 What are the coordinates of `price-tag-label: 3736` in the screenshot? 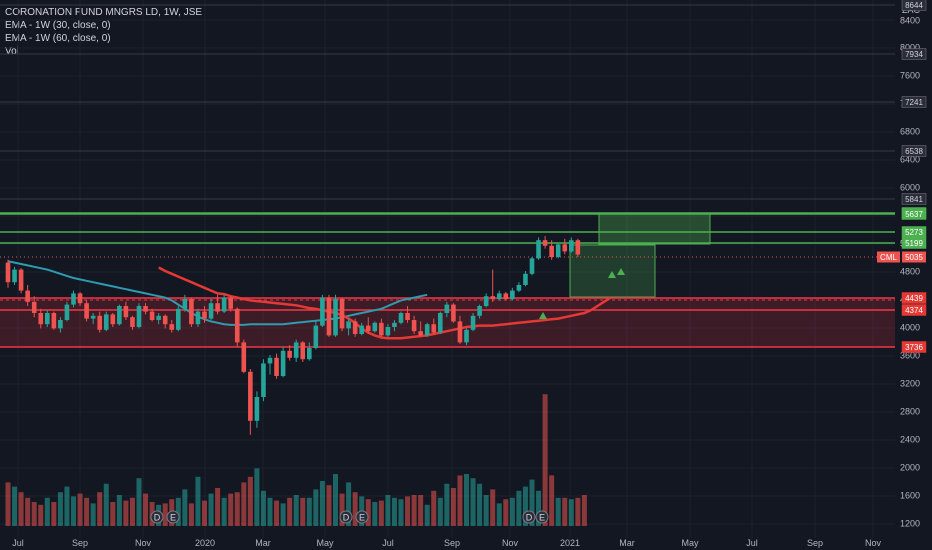 It's located at (914, 347).